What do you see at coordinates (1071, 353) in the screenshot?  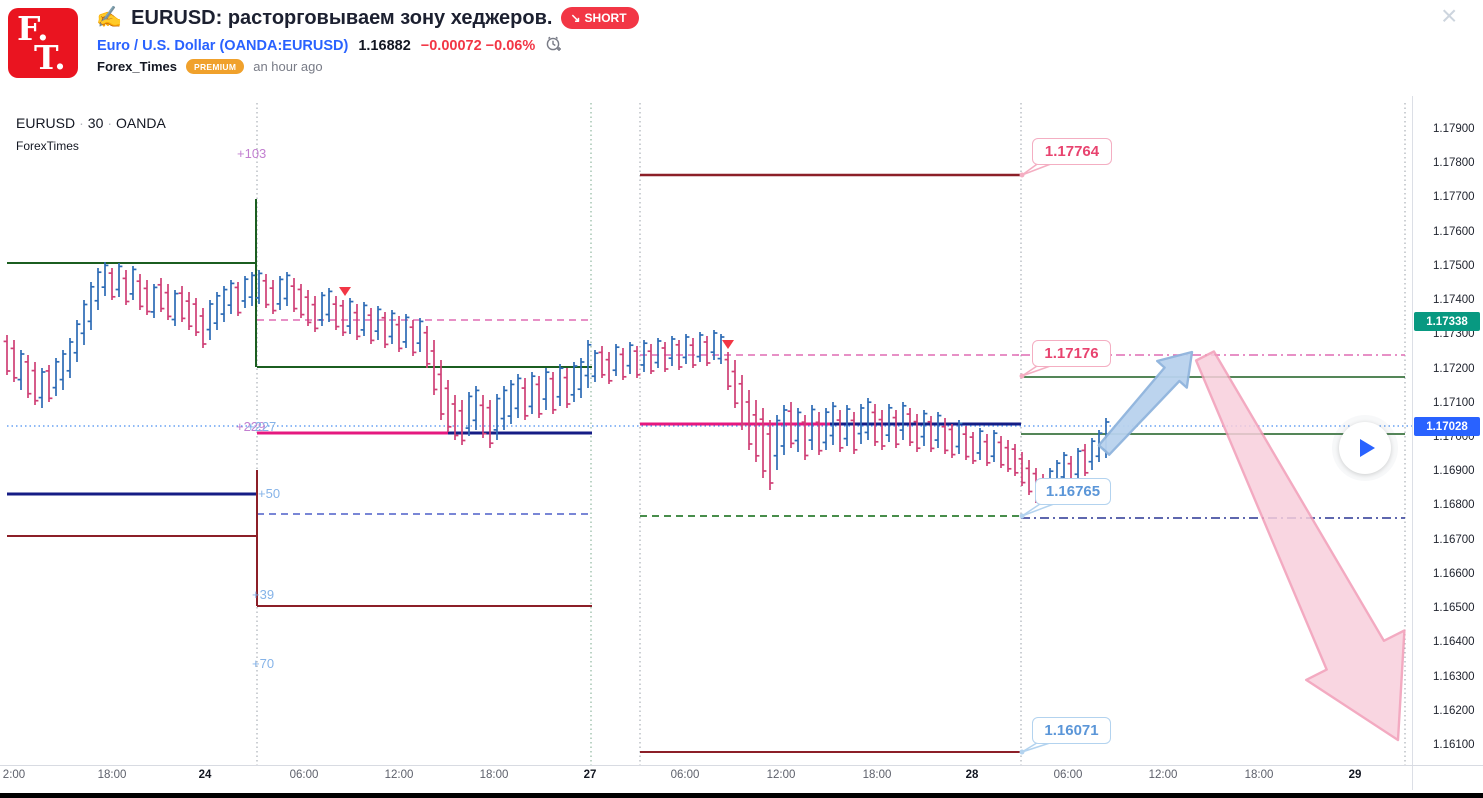 I see `price-callout-label: 1.17176` at bounding box center [1071, 353].